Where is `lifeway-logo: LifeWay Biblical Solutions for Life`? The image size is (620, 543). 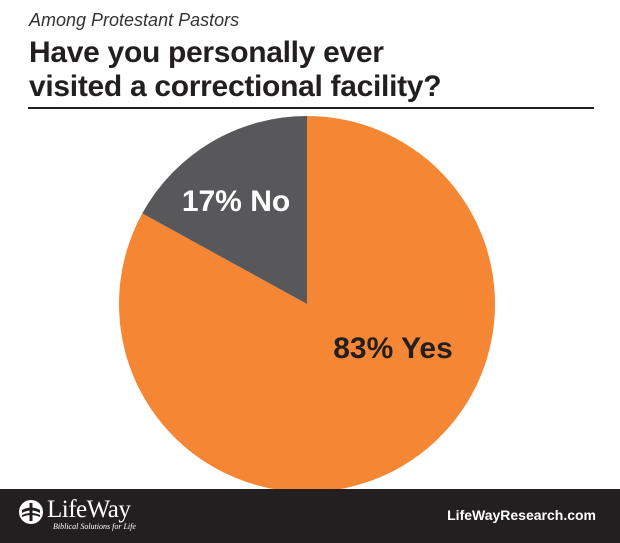
lifeway-logo: LifeWay Biblical Solutions for Life is located at coordinates (77, 515).